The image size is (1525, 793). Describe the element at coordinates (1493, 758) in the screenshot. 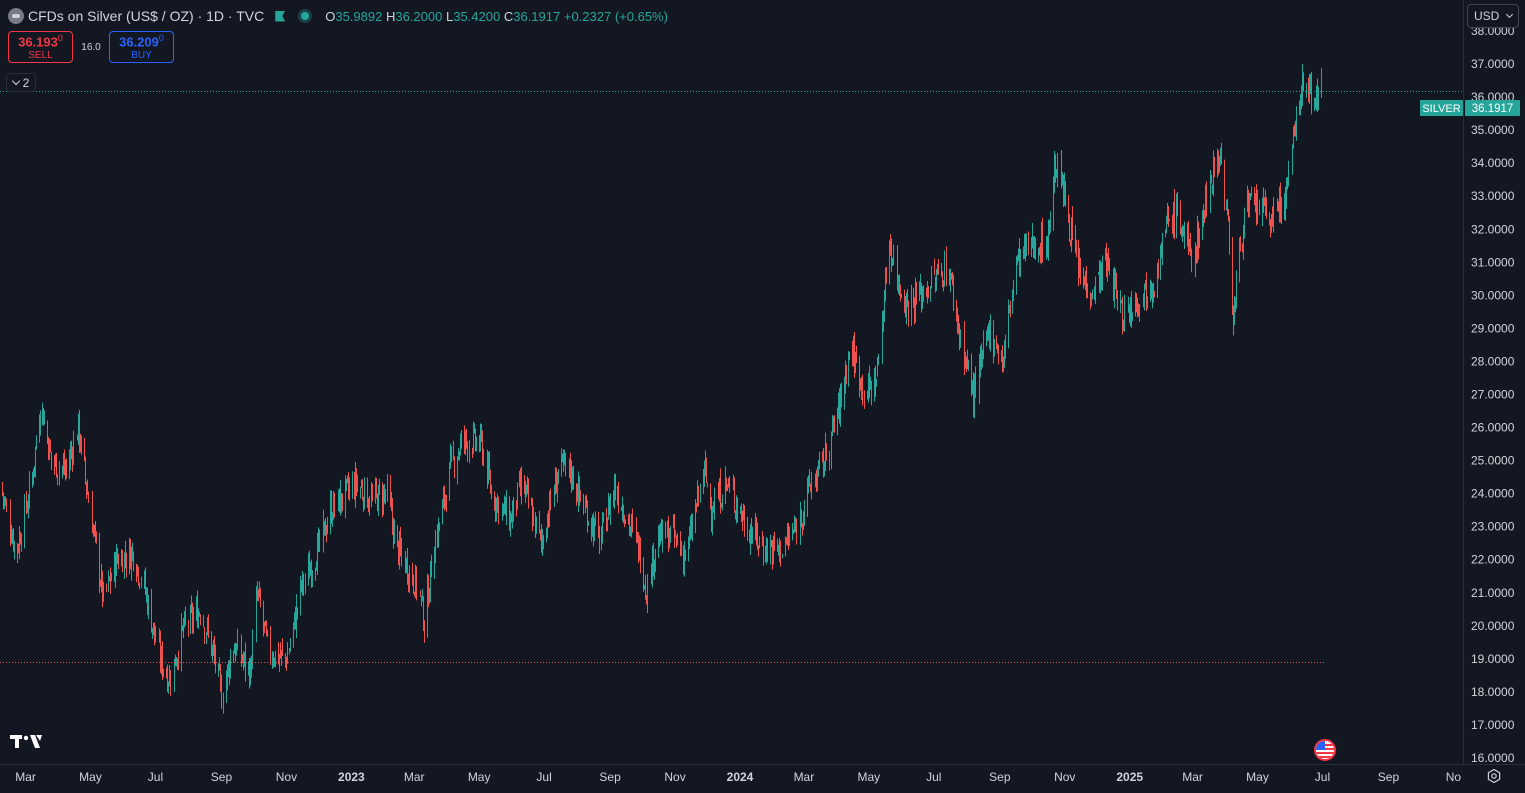

I see `price-axis-tick: 16.0000` at that location.